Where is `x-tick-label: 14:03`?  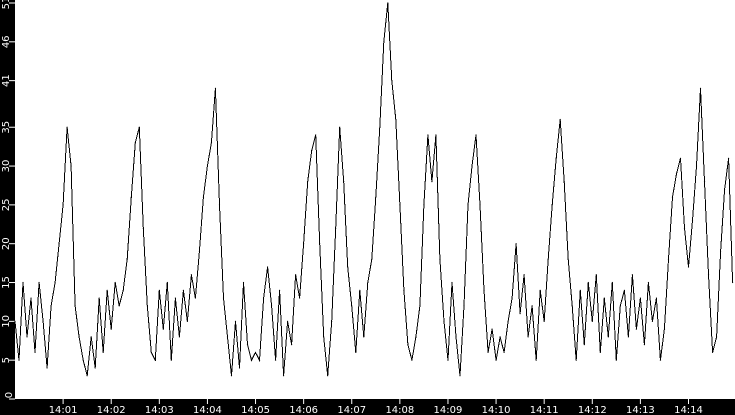 x-tick-label: 14:03 is located at coordinates (159, 410).